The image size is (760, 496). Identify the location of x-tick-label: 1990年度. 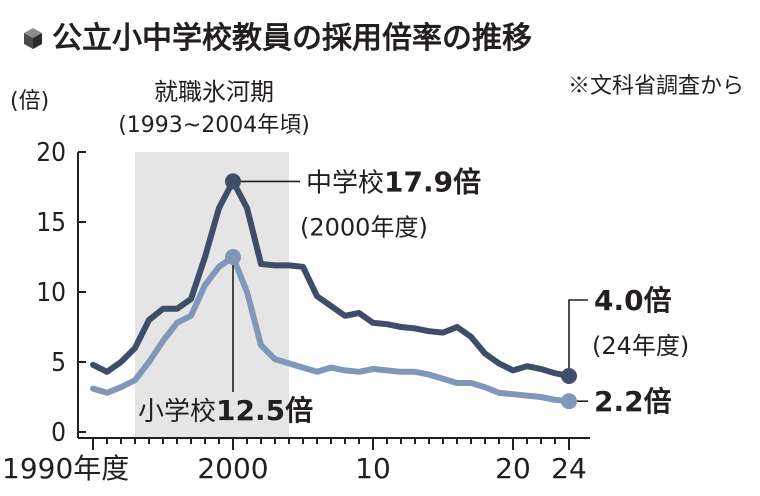
(65, 468).